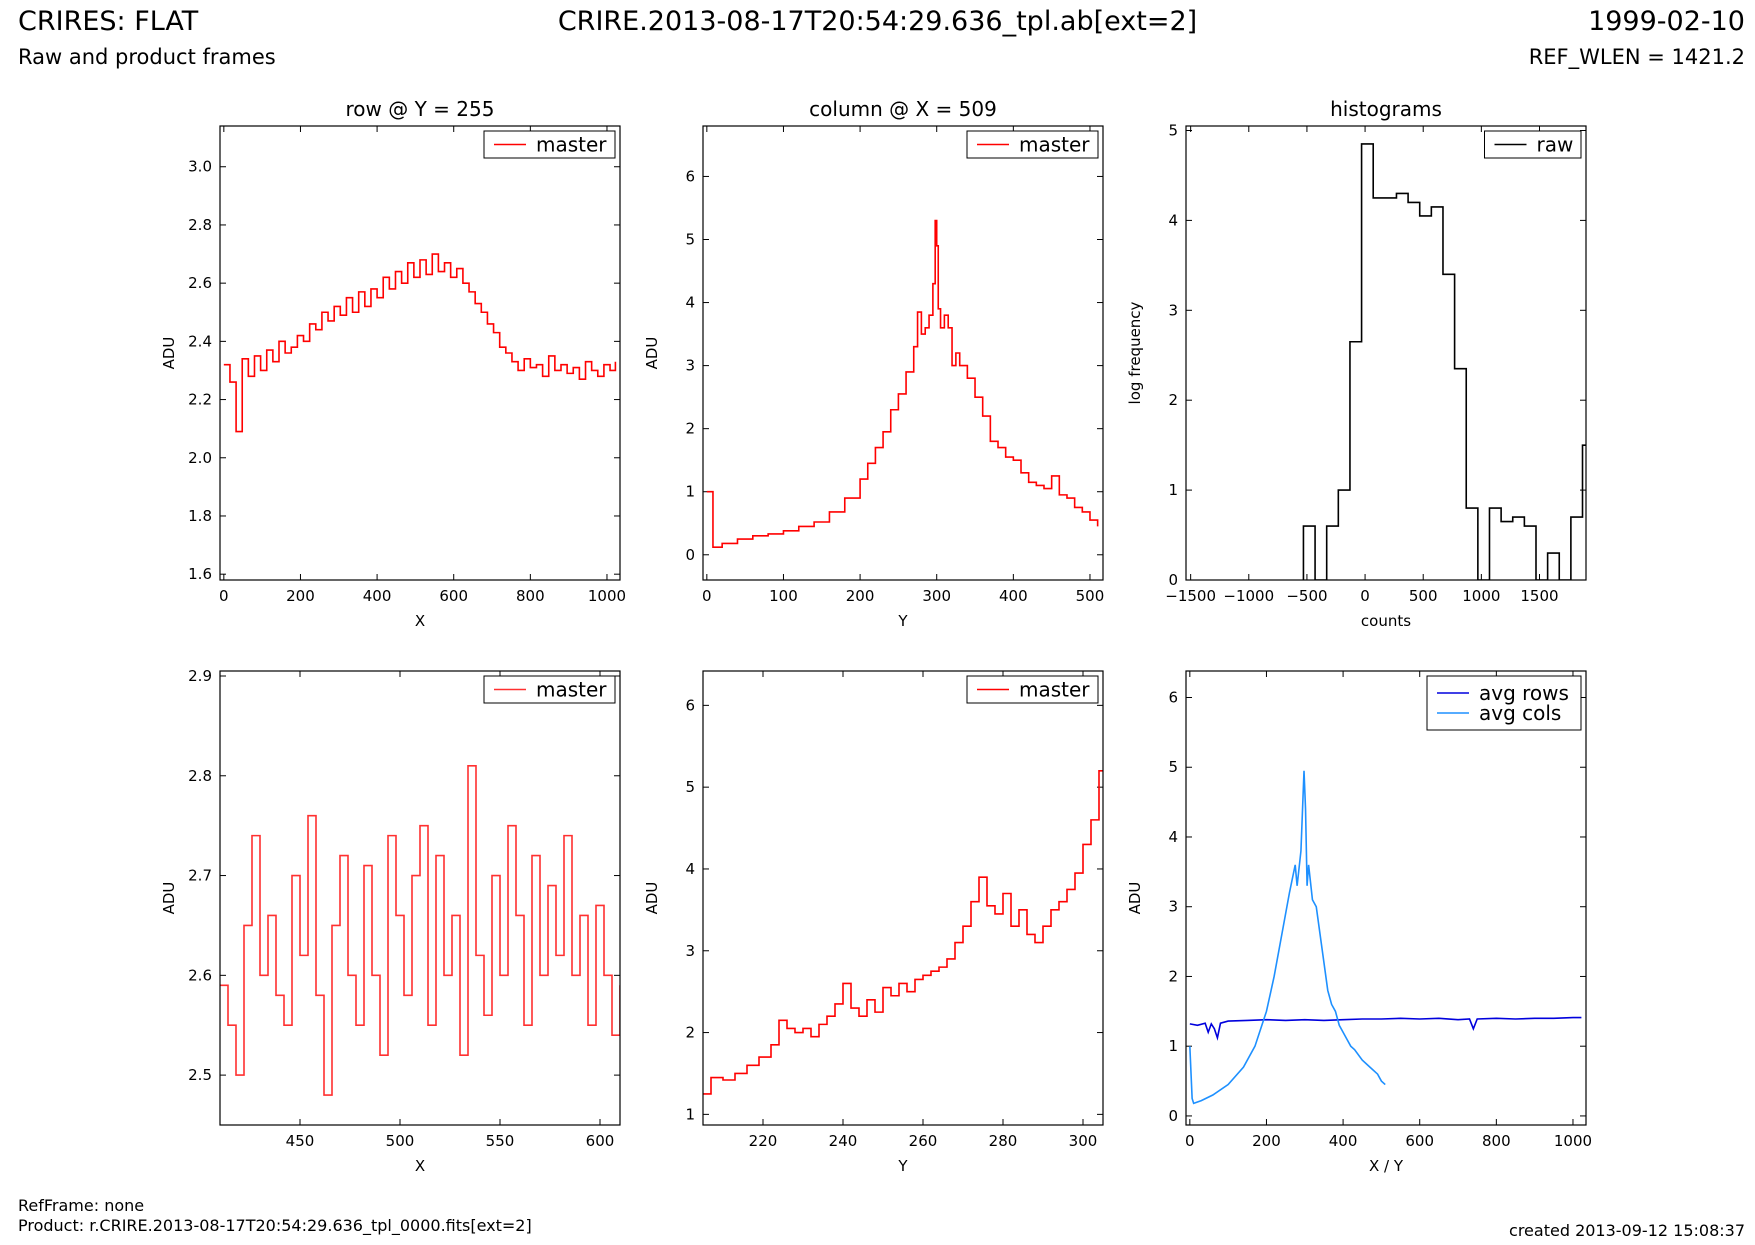  What do you see at coordinates (1555, 145) in the screenshot?
I see `legend-label: raw` at bounding box center [1555, 145].